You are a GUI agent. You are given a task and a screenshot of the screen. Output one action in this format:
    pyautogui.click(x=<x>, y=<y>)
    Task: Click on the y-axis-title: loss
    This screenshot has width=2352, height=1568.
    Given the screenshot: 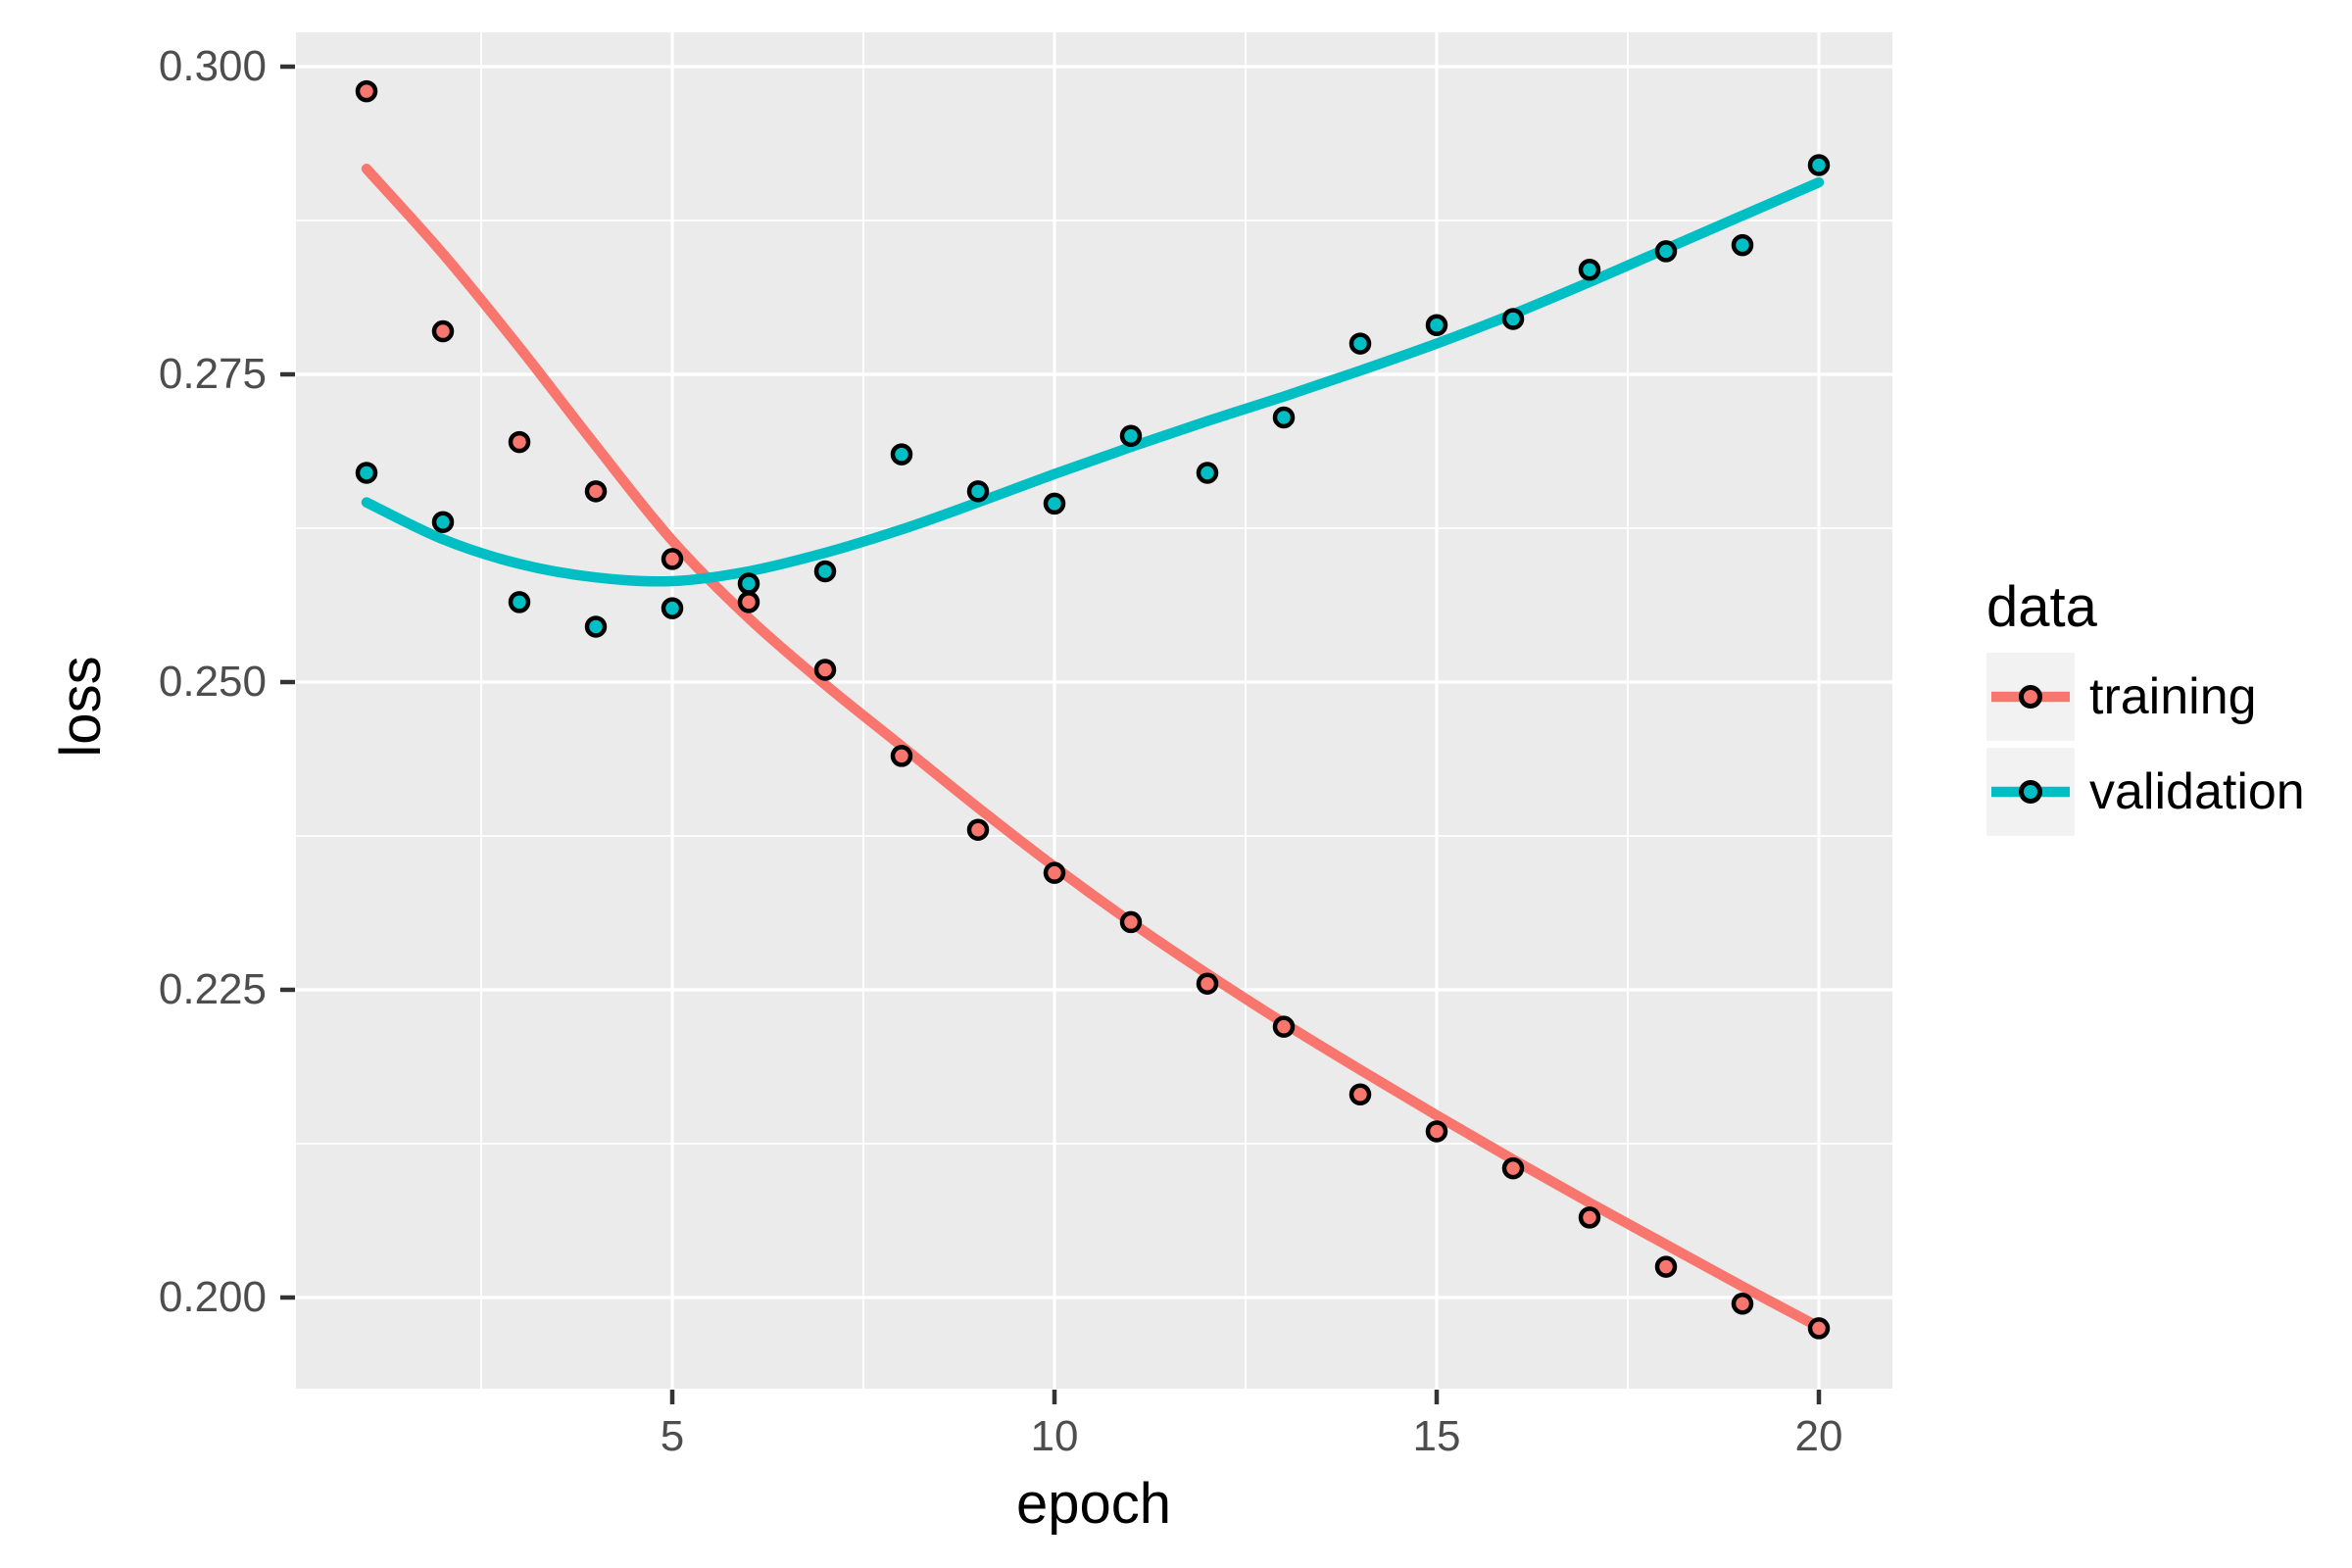 What is the action you would take?
    pyautogui.click(x=81, y=707)
    